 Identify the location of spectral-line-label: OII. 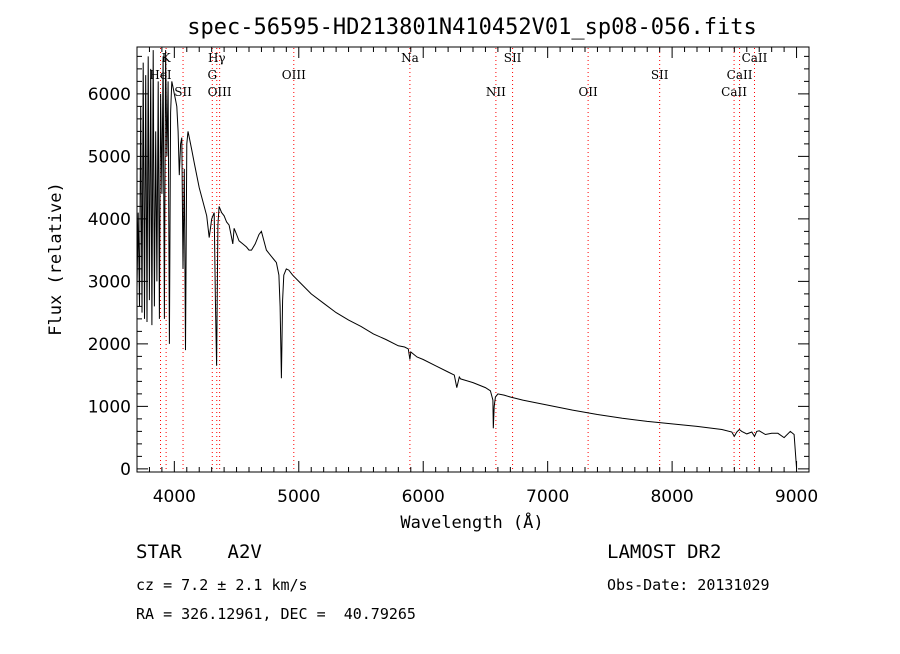
(588, 92).